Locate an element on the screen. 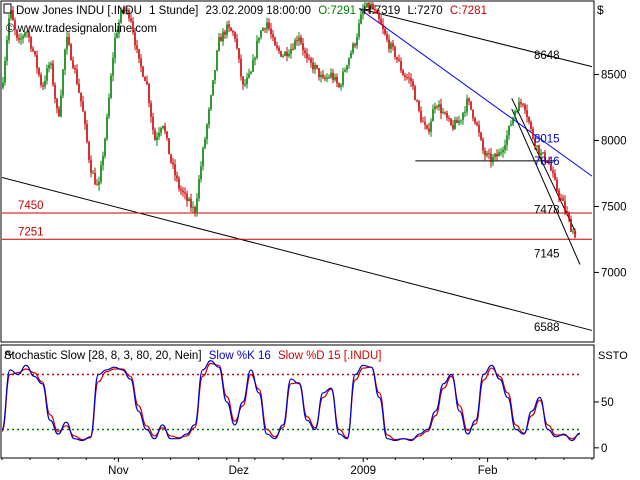 This screenshot has width=640, height=480. x-tick-label: Feb is located at coordinates (488, 471).